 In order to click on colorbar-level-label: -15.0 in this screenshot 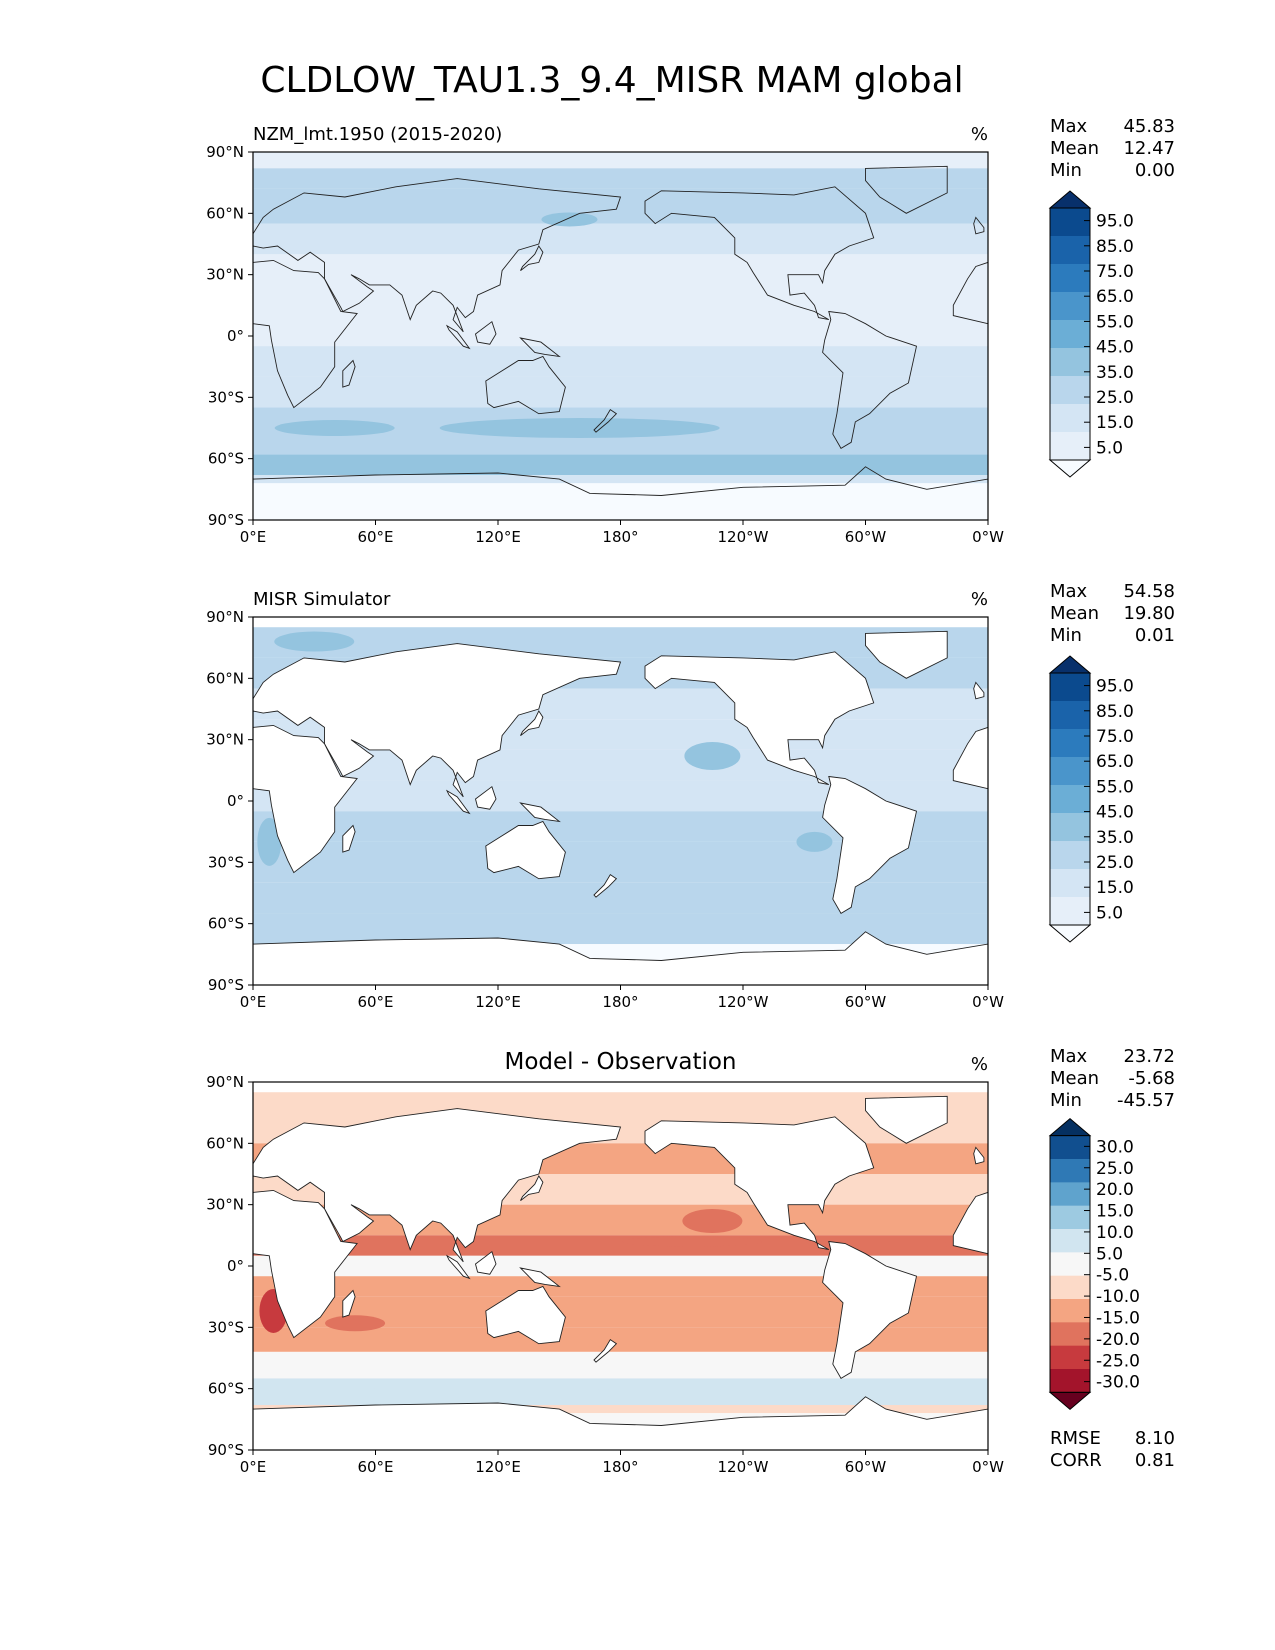, I will do `click(1118, 1318)`.